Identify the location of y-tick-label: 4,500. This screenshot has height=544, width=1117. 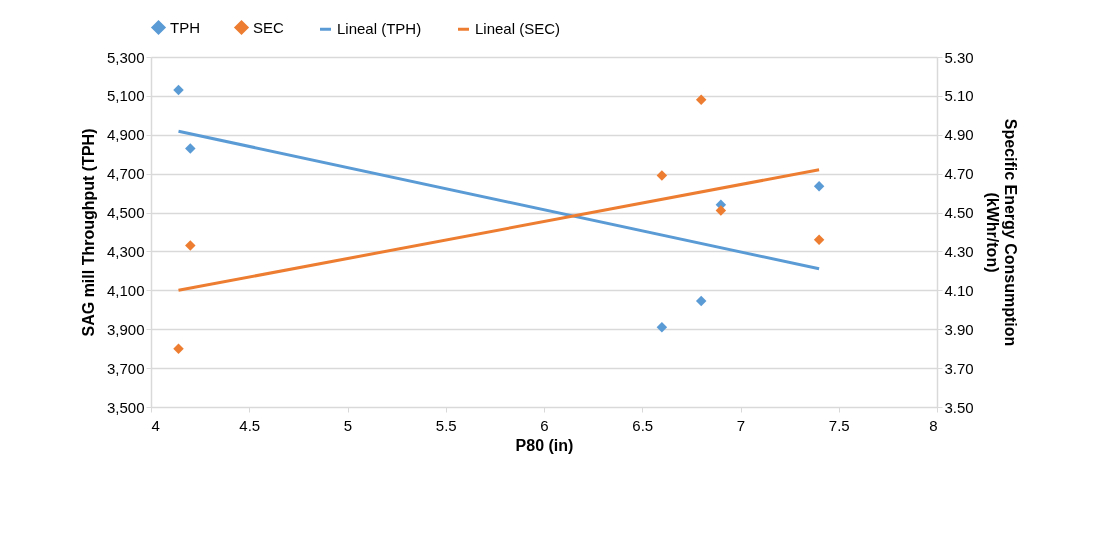
(125, 213).